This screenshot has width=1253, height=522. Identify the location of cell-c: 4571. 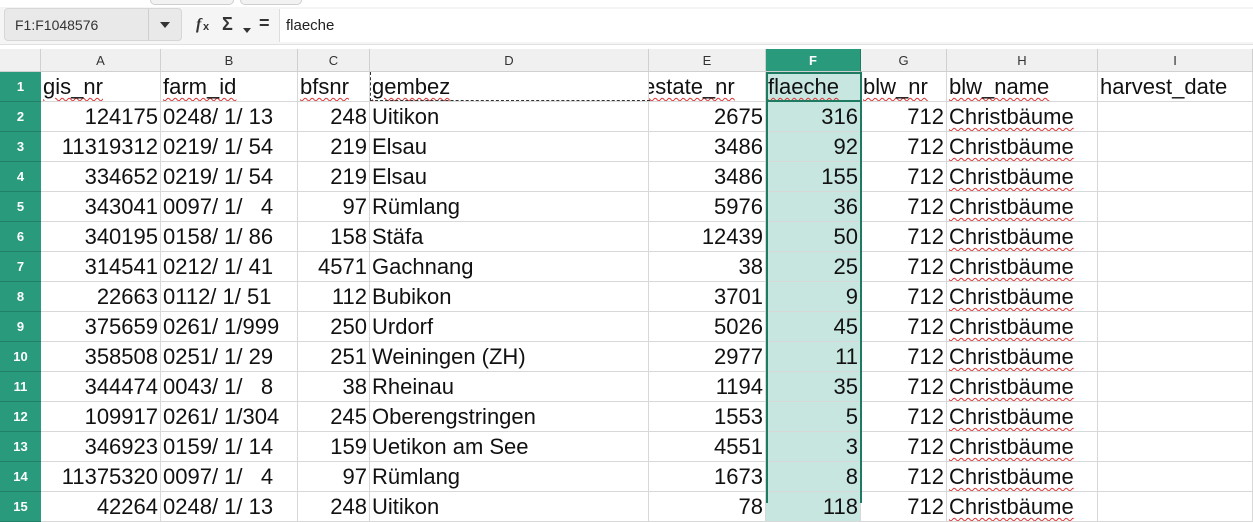
(334, 267).